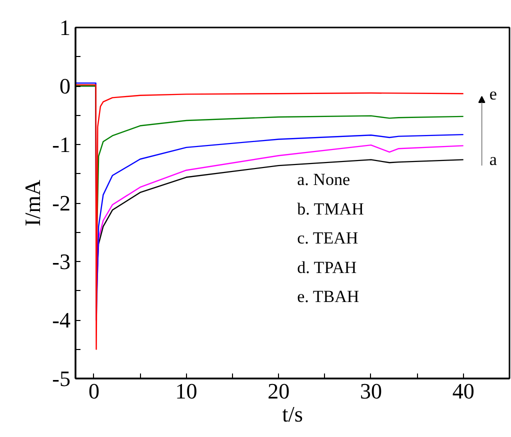  I want to click on x-axis-title: t/s, so click(292, 414).